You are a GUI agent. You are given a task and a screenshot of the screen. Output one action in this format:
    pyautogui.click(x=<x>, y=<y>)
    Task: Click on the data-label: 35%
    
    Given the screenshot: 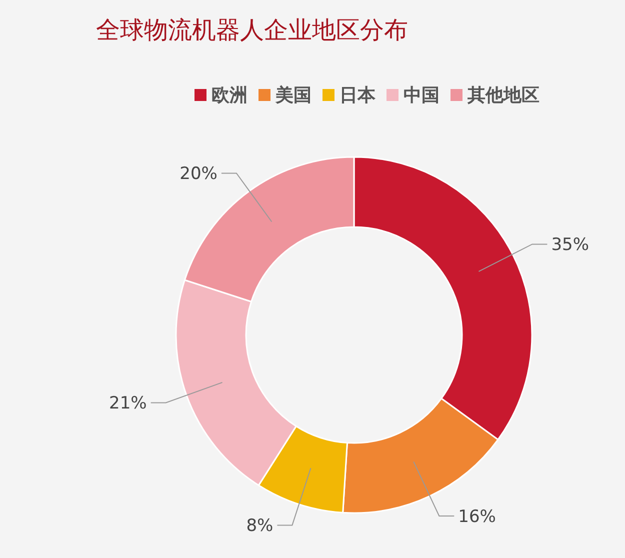 What is the action you would take?
    pyautogui.click(x=570, y=245)
    